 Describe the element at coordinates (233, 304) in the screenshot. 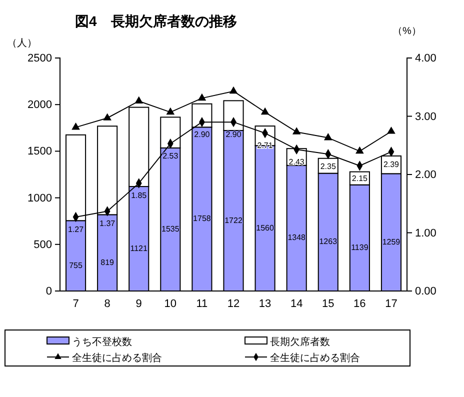

I see `x-tick-label: 12` at that location.